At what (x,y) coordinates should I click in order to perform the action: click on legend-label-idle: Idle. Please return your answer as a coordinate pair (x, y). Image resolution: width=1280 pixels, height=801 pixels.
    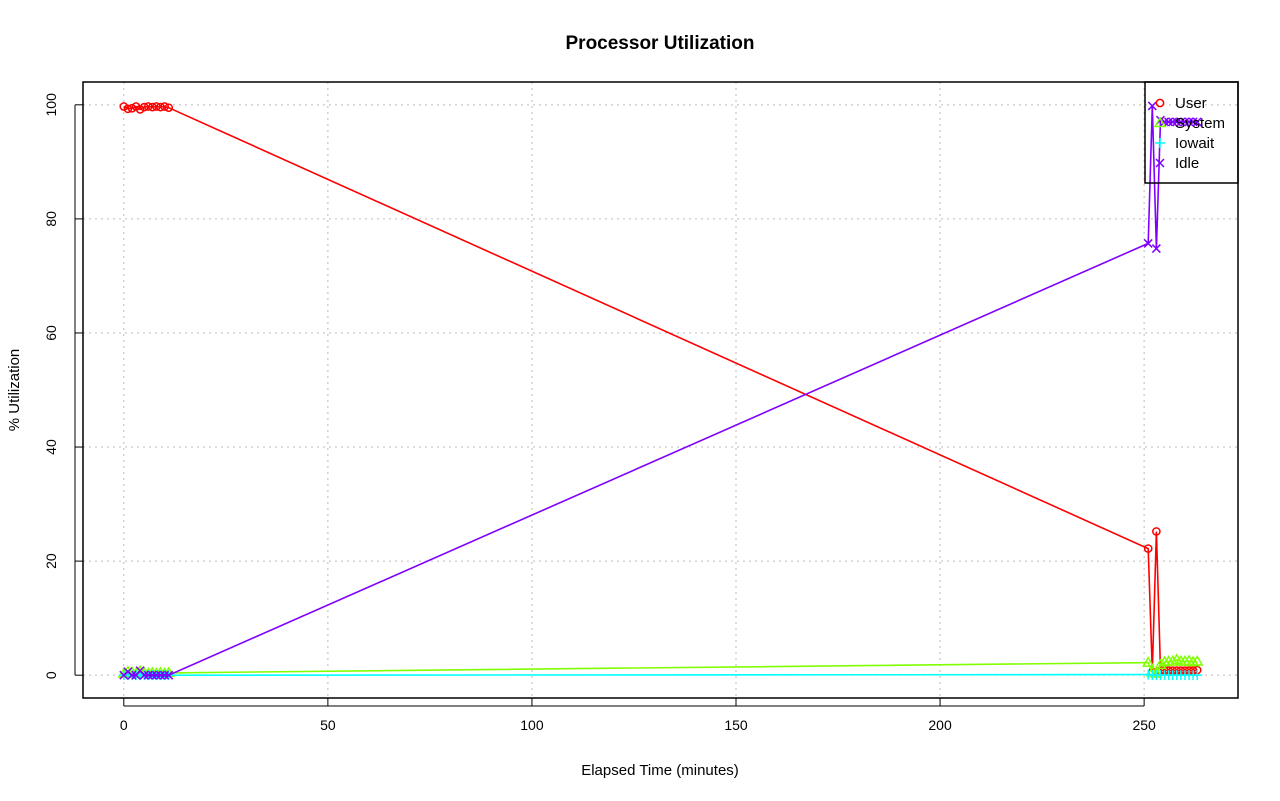
    Looking at the image, I should click on (1187, 163).